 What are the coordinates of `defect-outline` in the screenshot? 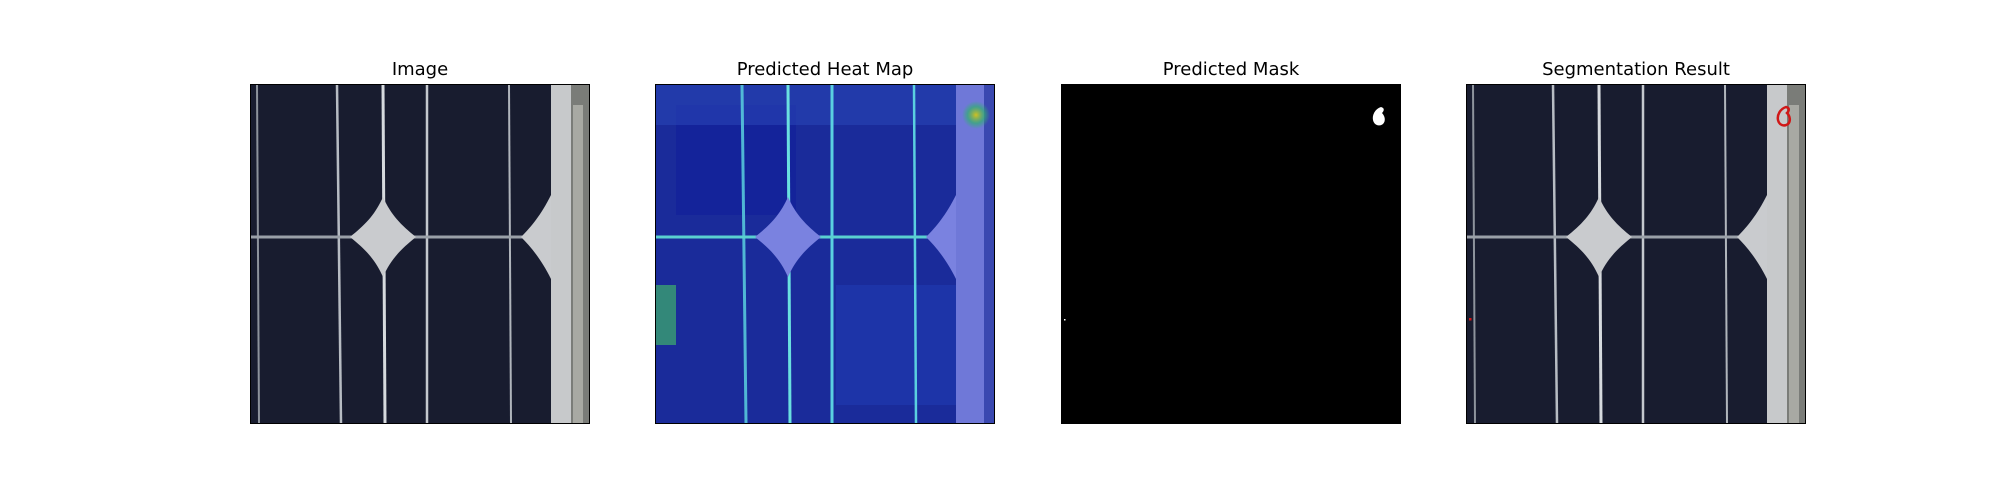 It's located at (1784, 116).